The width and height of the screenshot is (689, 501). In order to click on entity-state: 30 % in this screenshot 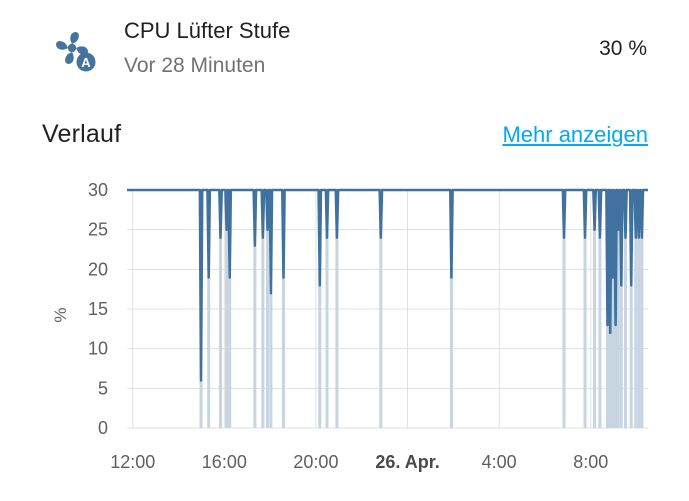, I will do `click(623, 48)`.